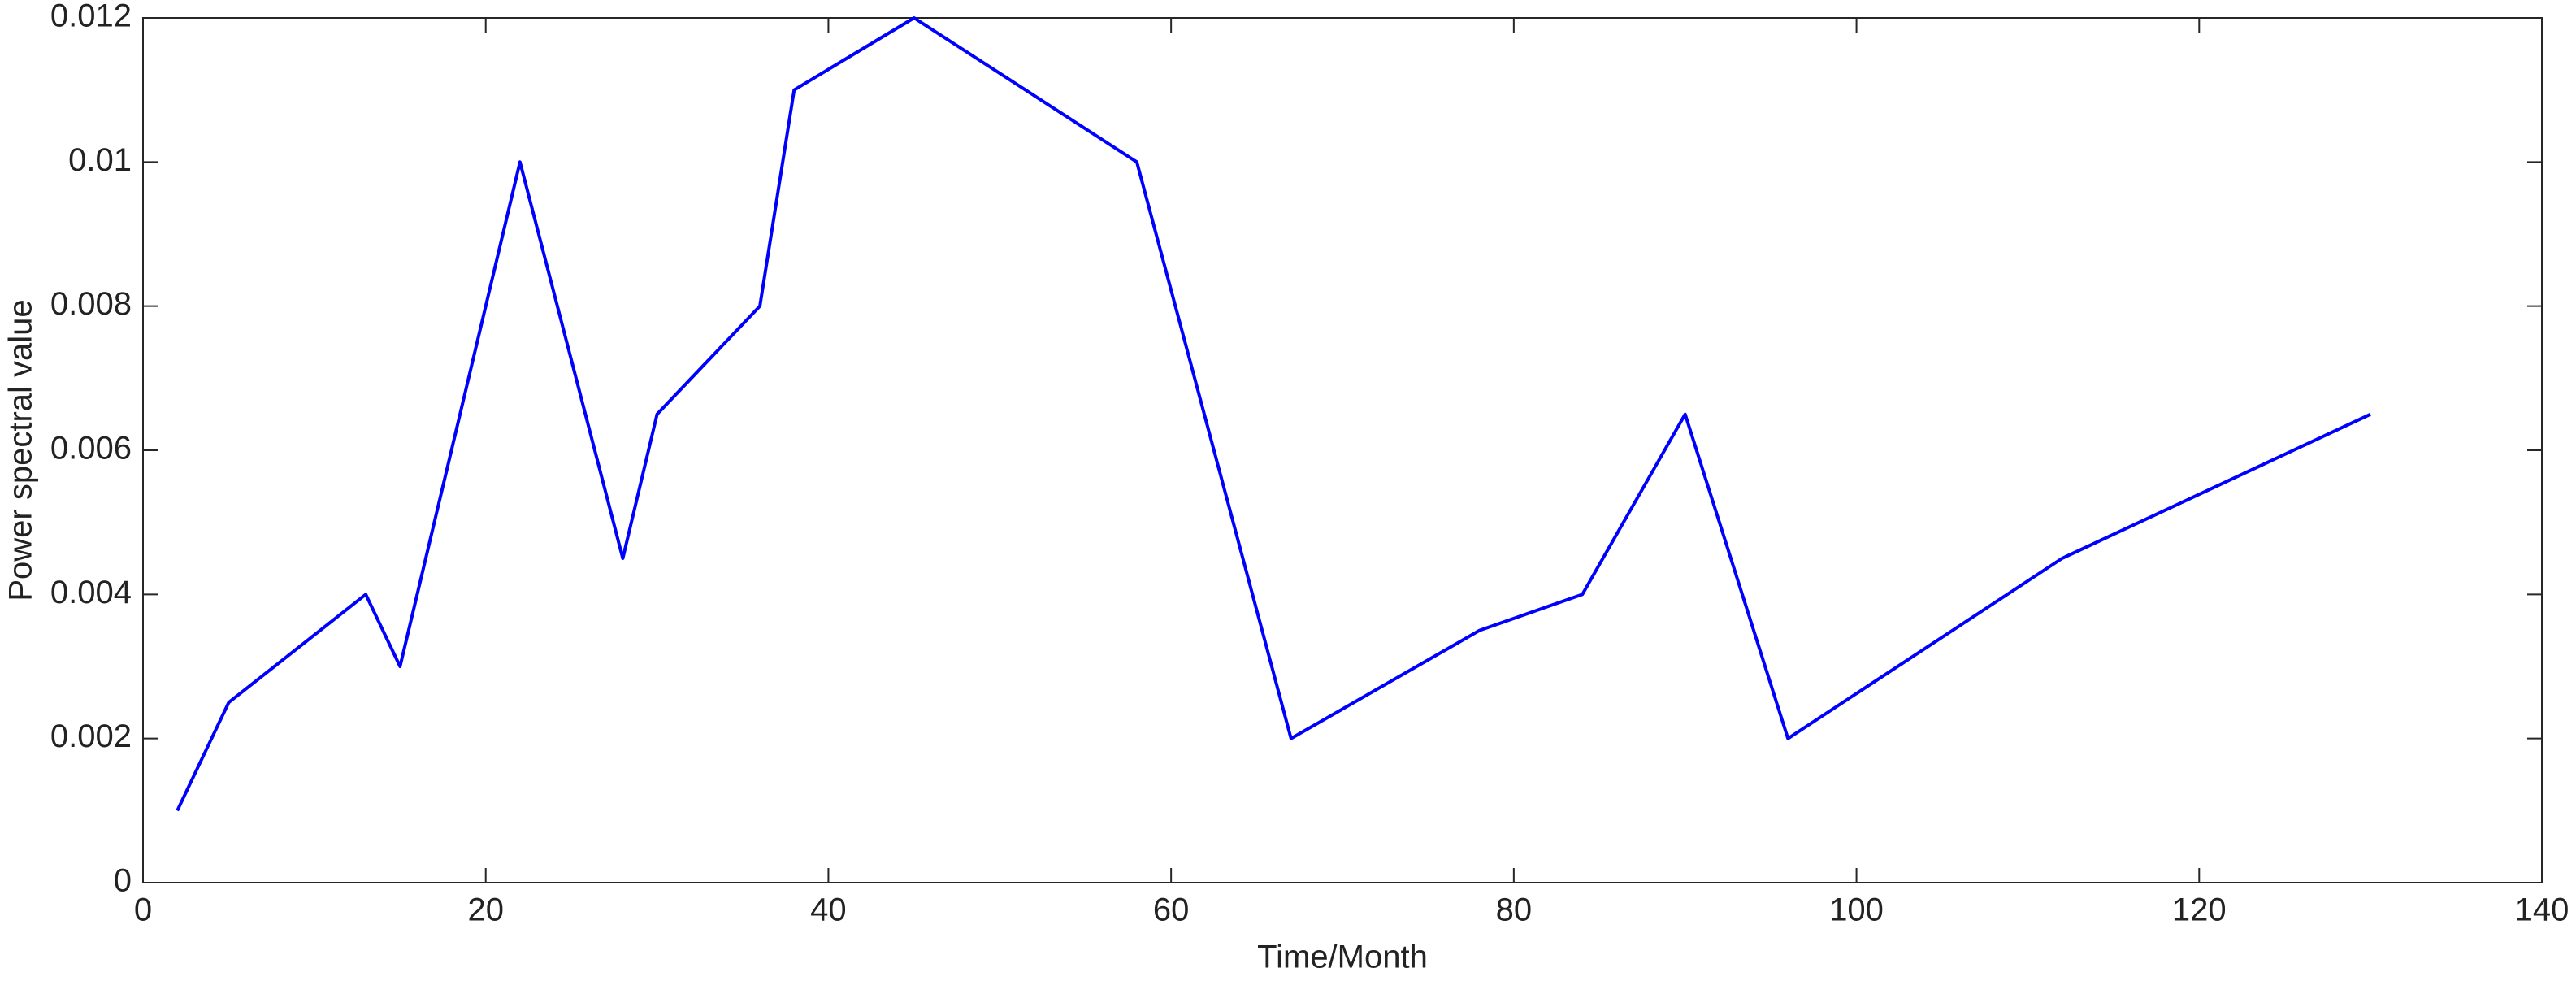  What do you see at coordinates (143, 910) in the screenshot?
I see `x-tick-label: 0` at bounding box center [143, 910].